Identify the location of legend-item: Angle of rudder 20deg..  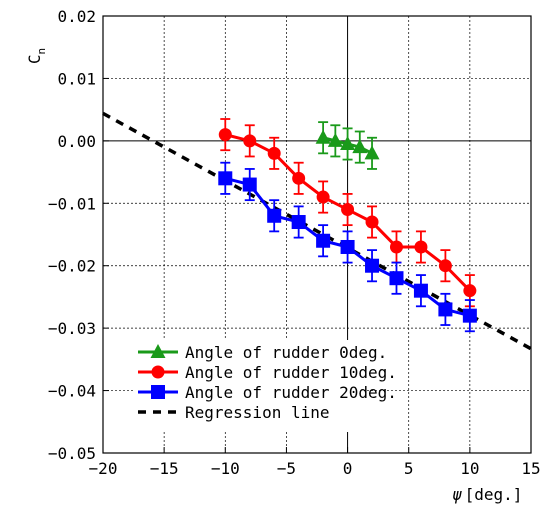
(267, 392).